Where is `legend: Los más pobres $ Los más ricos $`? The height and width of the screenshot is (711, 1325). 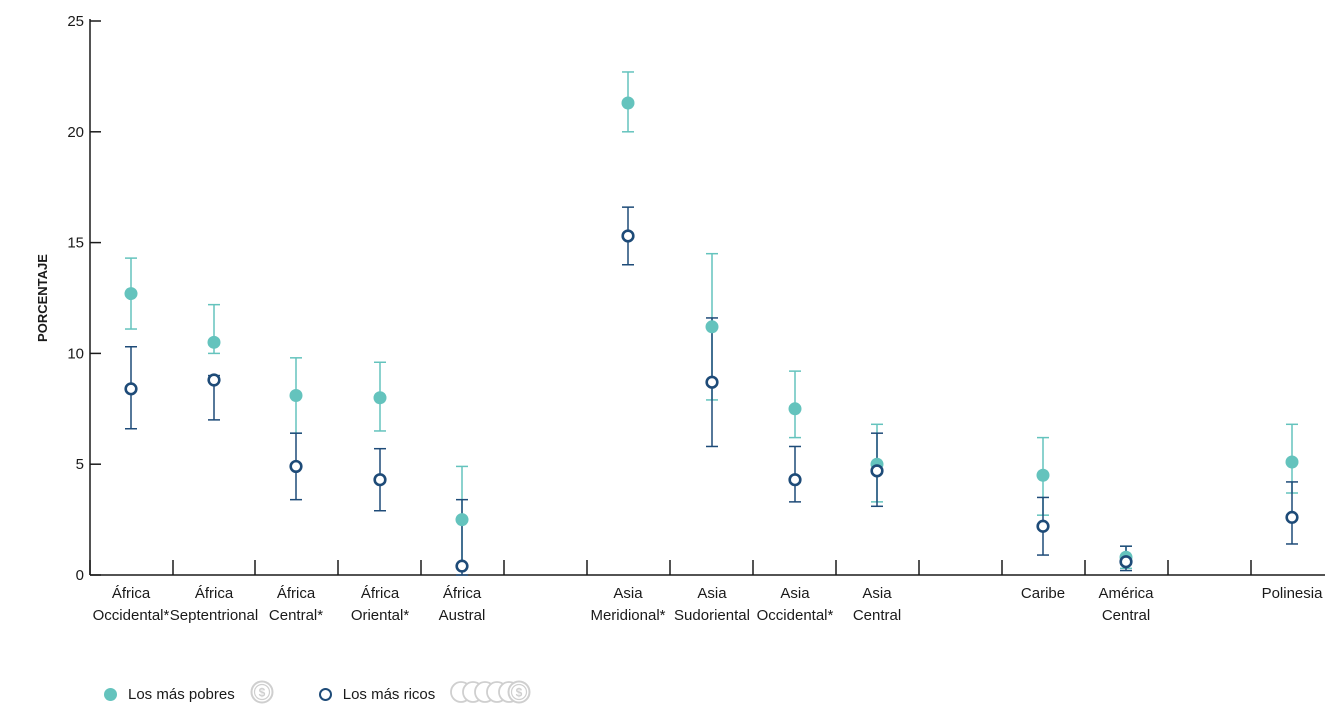
legend: Los más pobres $ Los más ricos $ is located at coordinates (339, 694).